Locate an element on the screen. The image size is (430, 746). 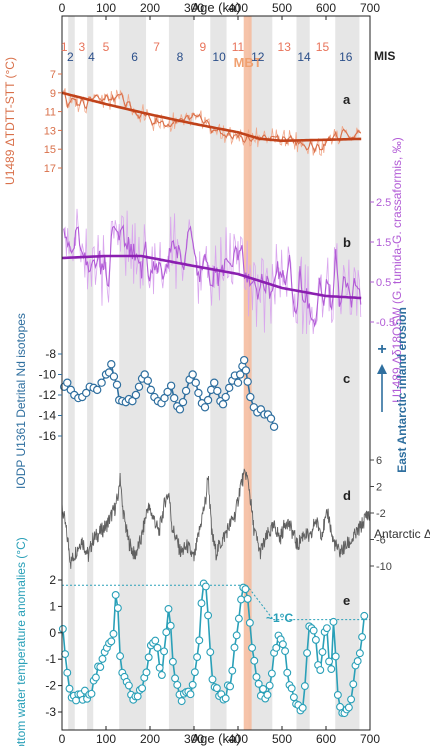
mis-stage-label: 16 is located at coordinates (346, 57).